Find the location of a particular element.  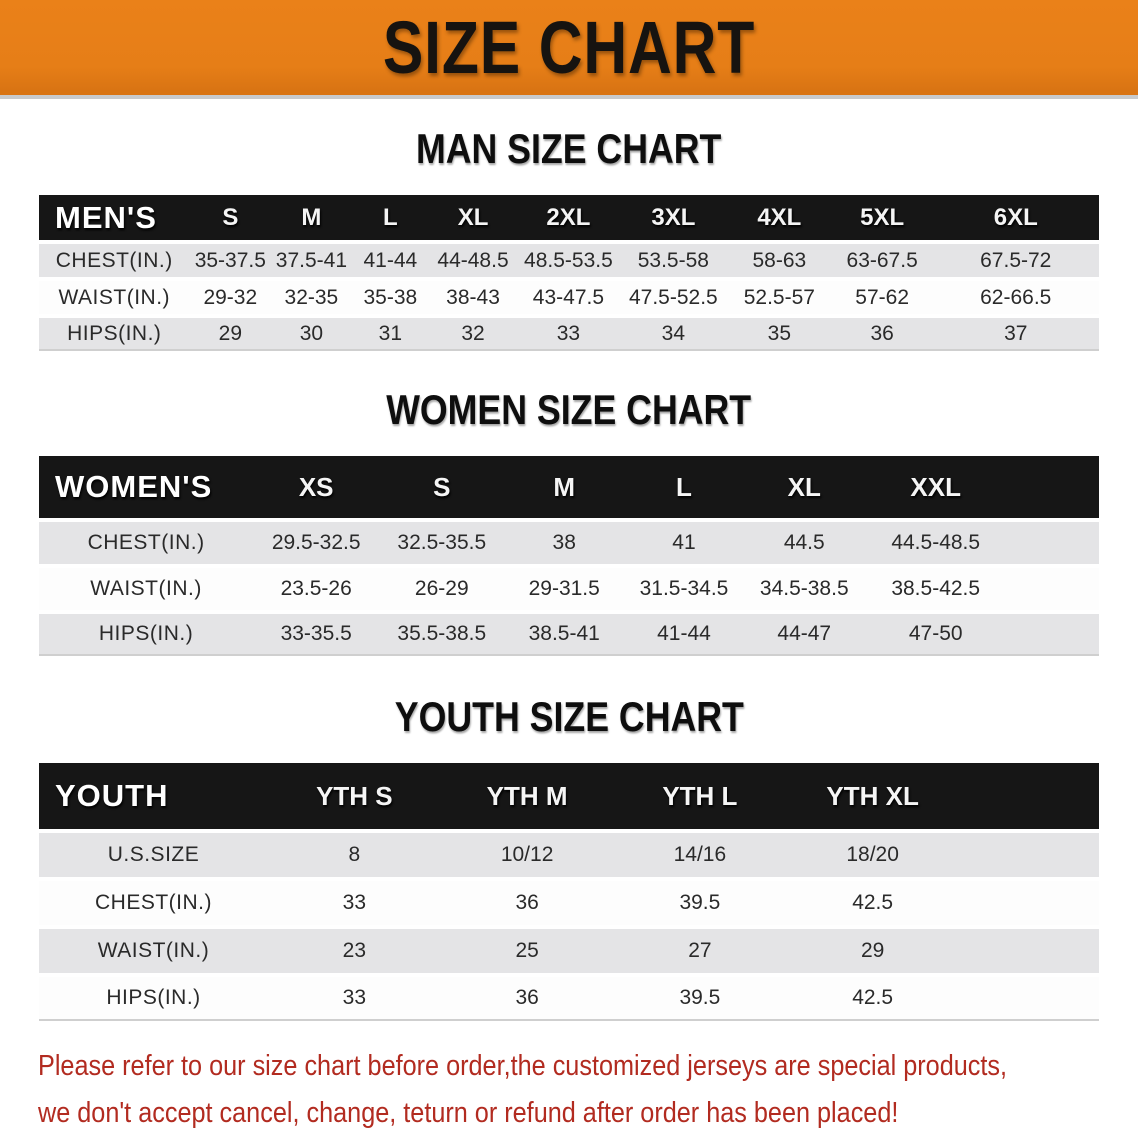

youth-header-row: YOUTH YTH S YTH M YTH L YTH XL is located at coordinates (569, 796).